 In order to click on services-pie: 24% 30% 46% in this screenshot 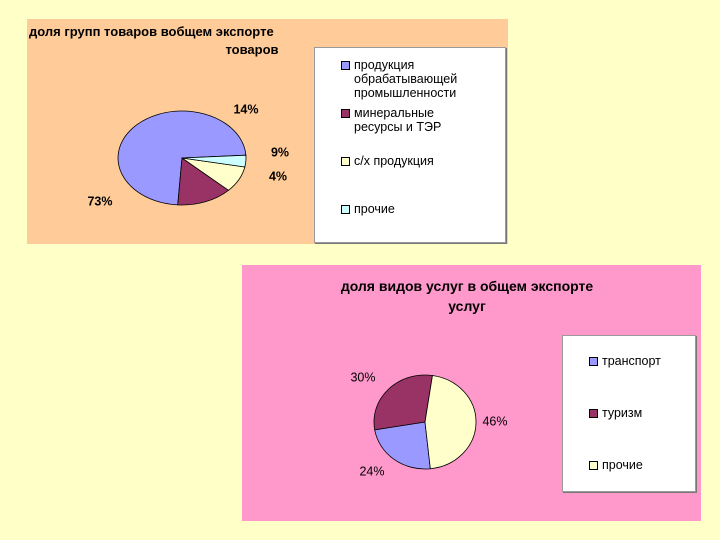, I will do `click(428, 424)`.